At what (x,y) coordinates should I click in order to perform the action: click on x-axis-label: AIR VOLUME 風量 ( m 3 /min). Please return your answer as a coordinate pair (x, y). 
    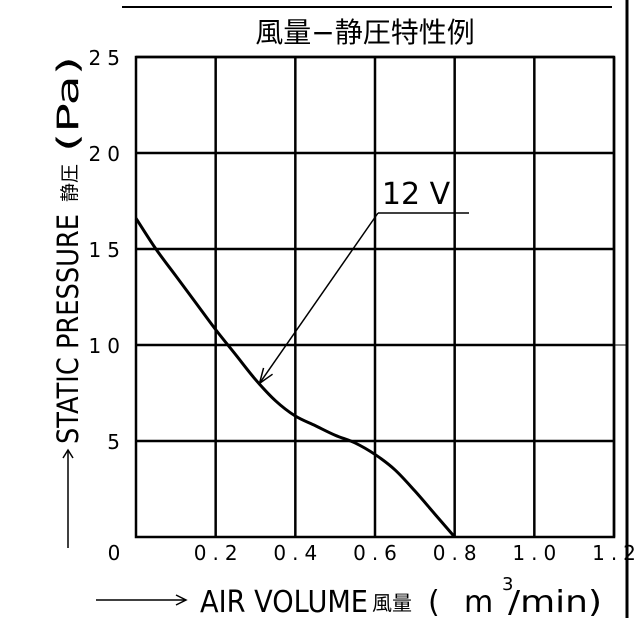
    Looking at the image, I should click on (349, 596).